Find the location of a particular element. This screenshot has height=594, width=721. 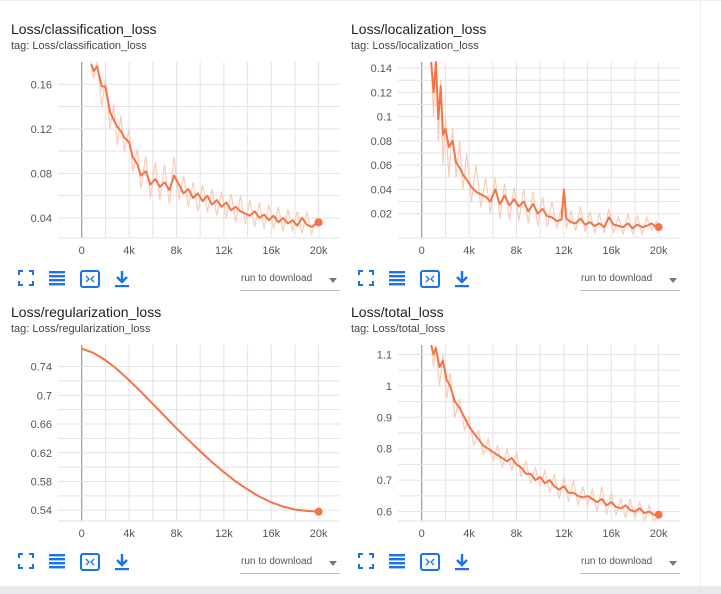

chart-title: Loss/classification_loss is located at coordinates (84, 29).